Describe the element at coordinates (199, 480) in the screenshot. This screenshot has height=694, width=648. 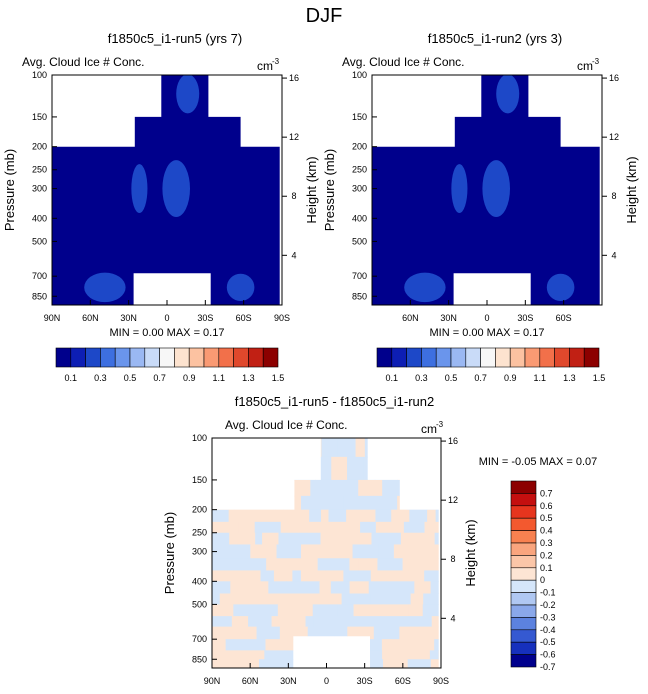
I see `y-tick-label: 150` at that location.